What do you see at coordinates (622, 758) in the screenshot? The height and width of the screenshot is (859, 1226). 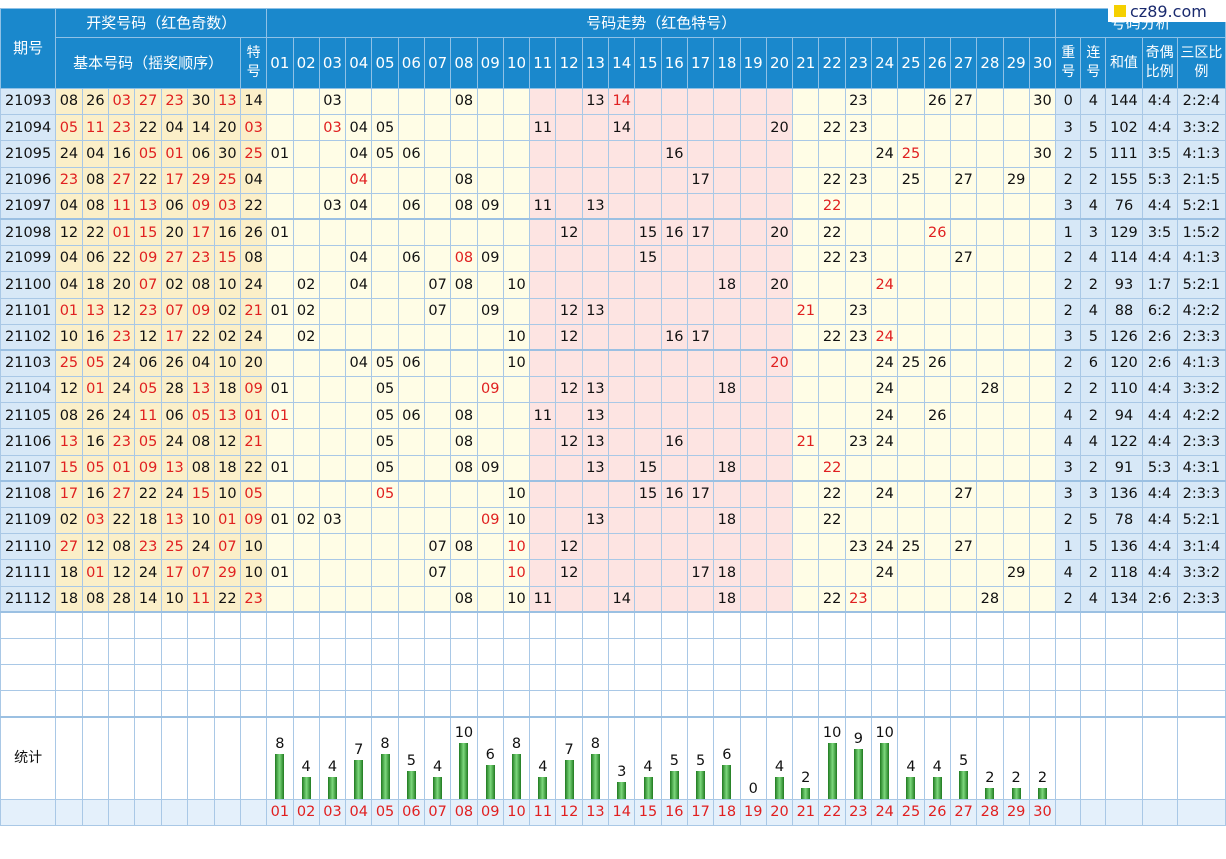 I see `stat-bar-cell: 3` at bounding box center [622, 758].